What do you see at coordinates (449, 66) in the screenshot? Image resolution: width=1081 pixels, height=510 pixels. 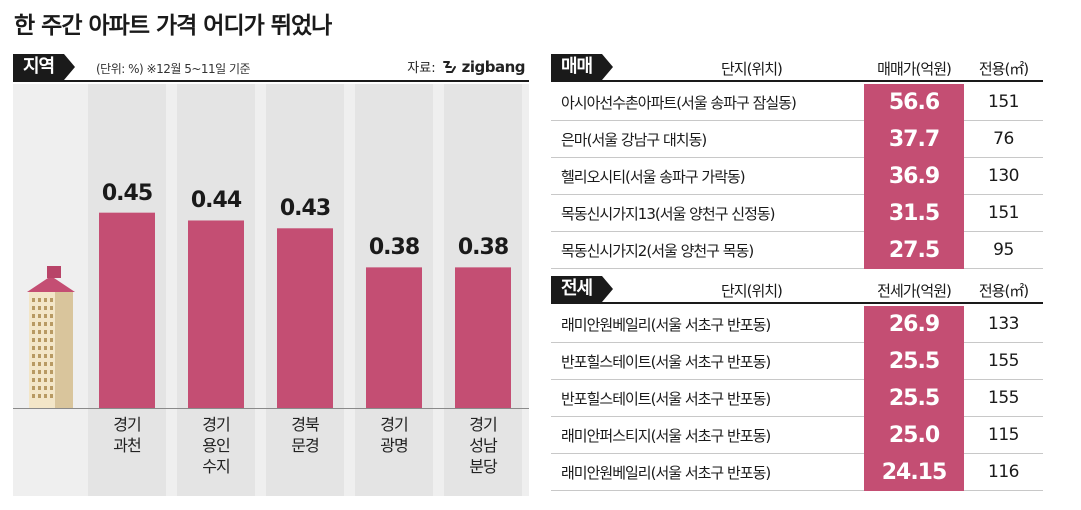 I see `zigbang-logo-icon` at bounding box center [449, 66].